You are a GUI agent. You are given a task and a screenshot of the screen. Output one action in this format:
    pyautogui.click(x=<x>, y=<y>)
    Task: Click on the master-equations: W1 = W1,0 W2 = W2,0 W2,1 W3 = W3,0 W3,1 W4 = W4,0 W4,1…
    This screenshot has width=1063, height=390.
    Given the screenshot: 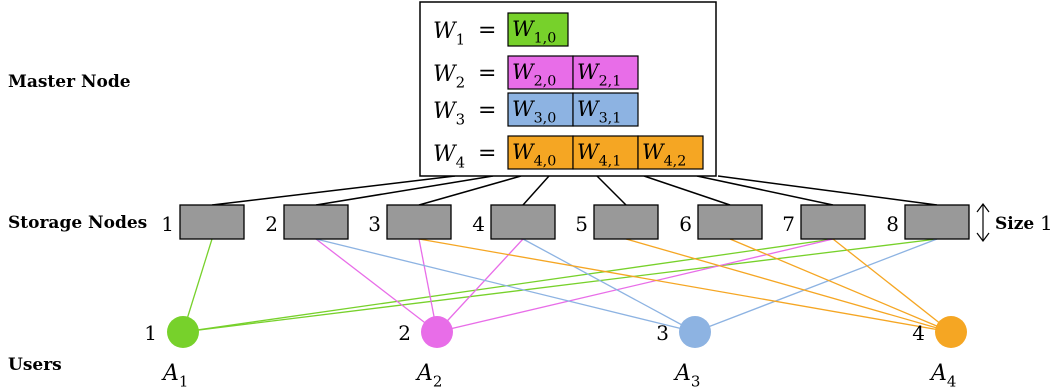 What is the action you would take?
    pyautogui.click(x=568, y=92)
    